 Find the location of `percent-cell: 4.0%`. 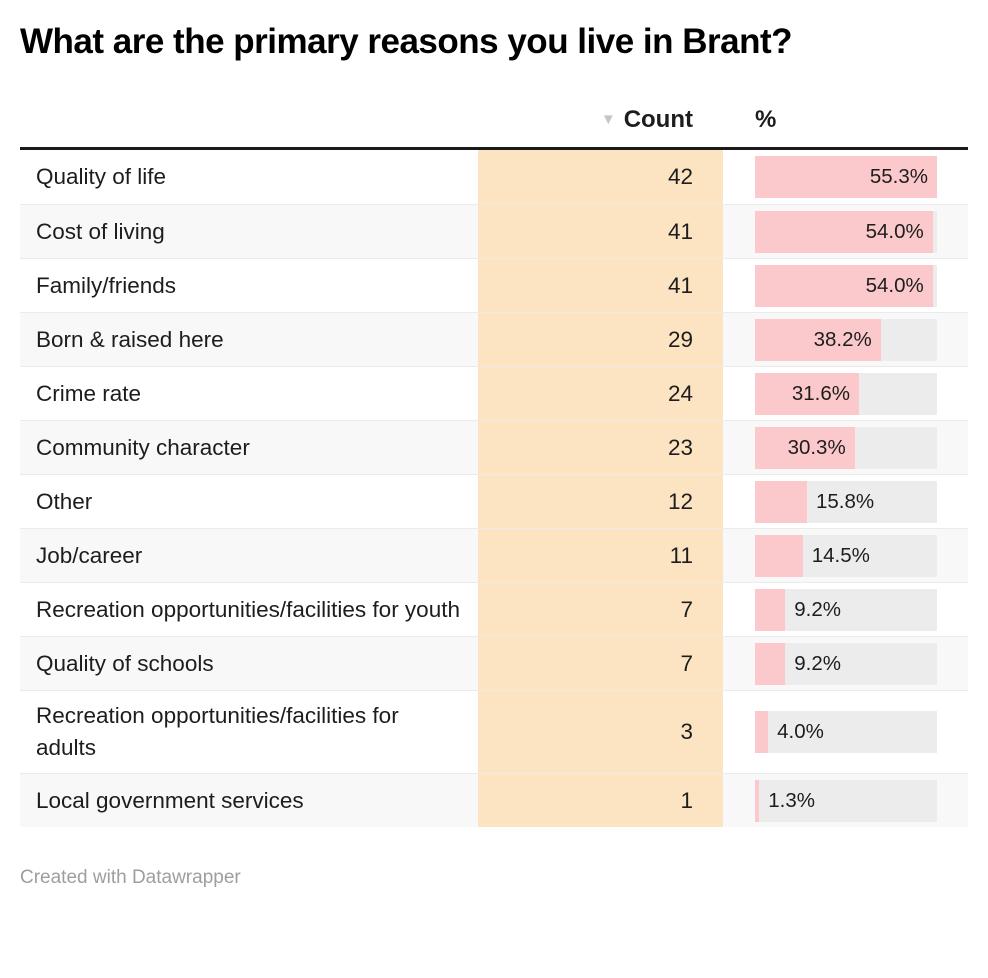

percent-cell: 4.0% is located at coordinates (845, 732).